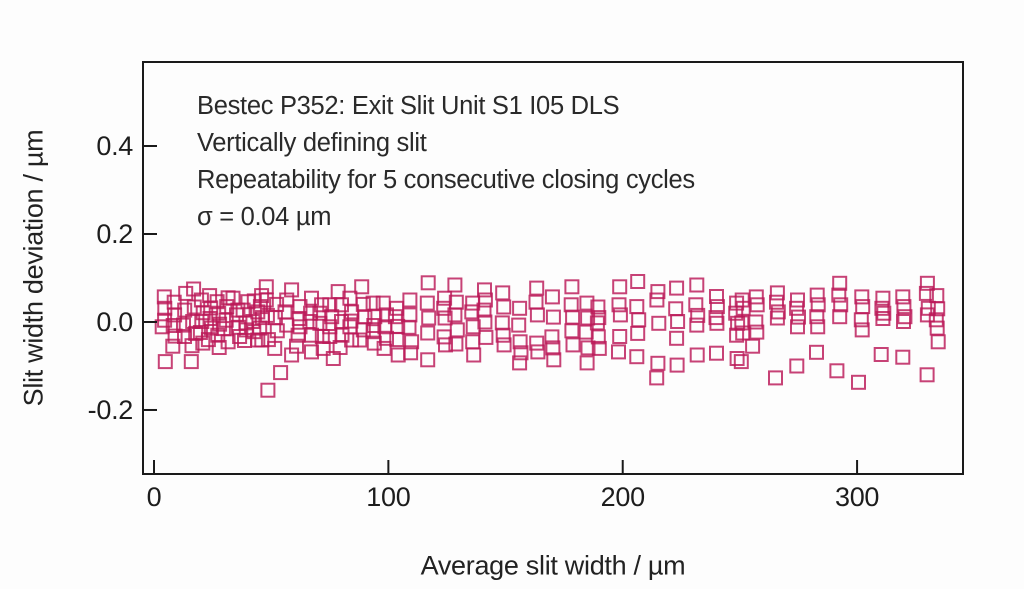  I want to click on x-axis-label: Average slit width / µm, so click(553, 565).